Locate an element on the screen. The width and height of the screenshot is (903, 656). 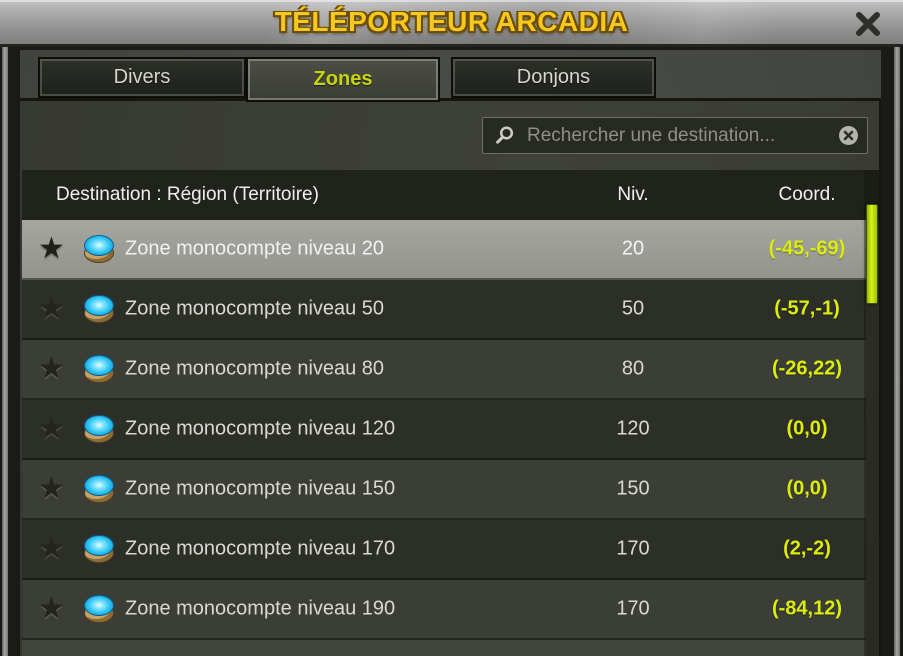
tab-label: Zones is located at coordinates (343, 79).